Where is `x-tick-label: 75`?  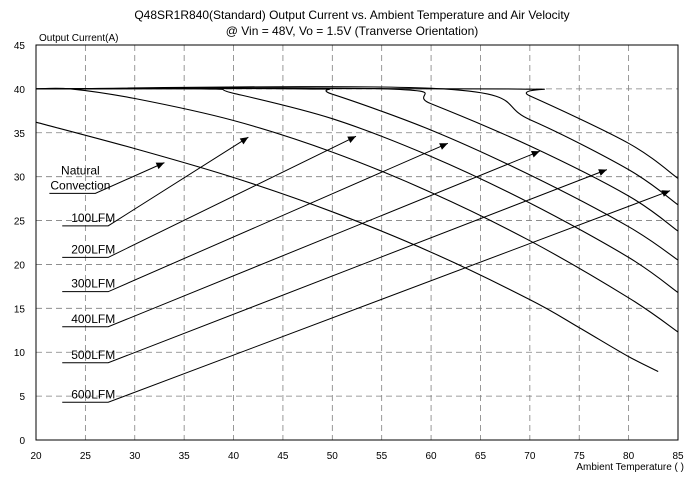 x-tick-label: 75 is located at coordinates (580, 456).